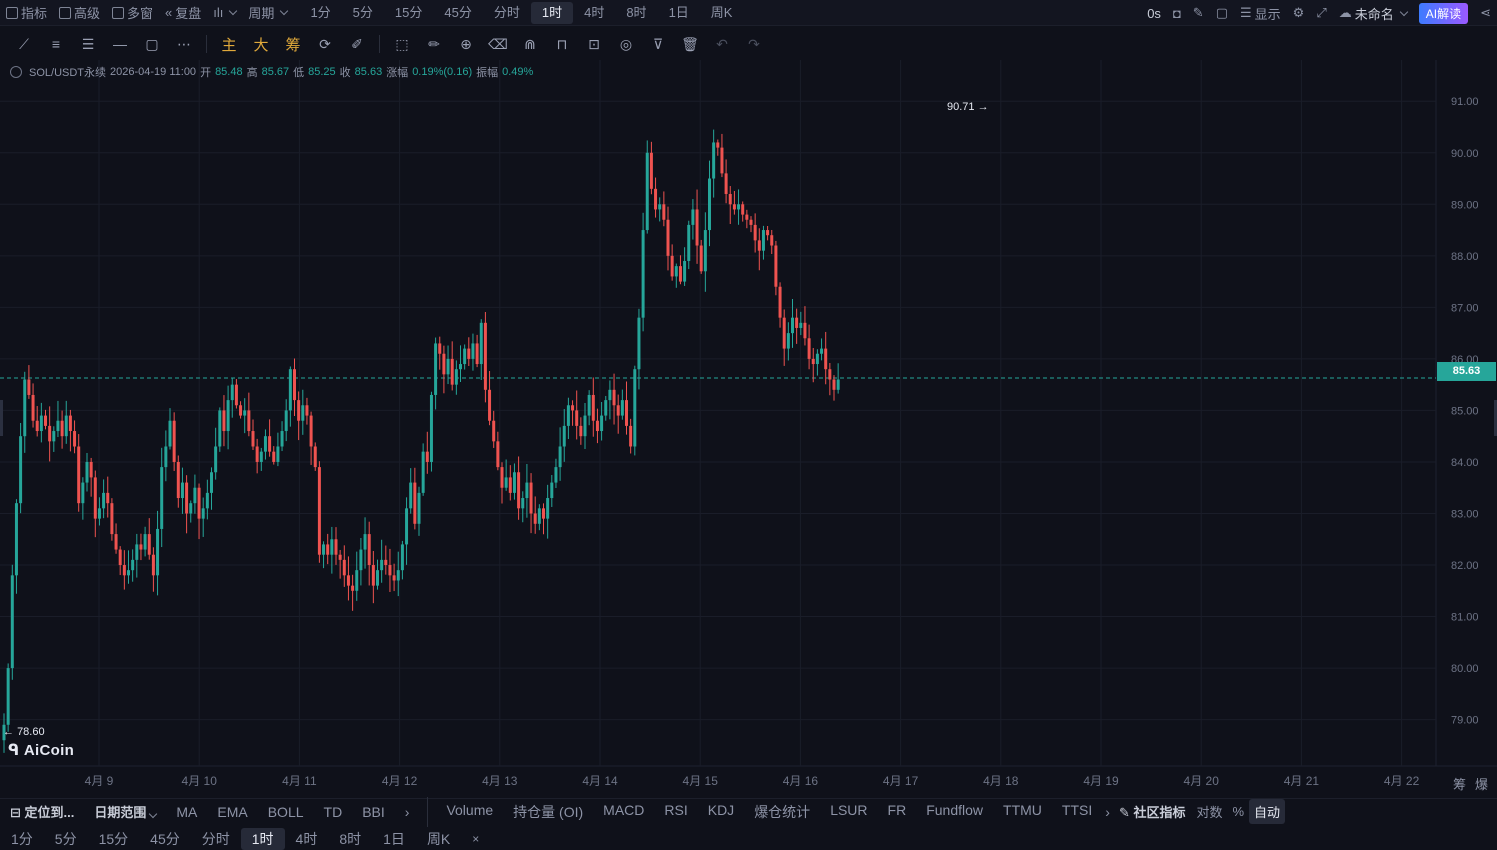 This screenshot has height=850, width=1497. What do you see at coordinates (782, 811) in the screenshot?
I see `sub-indicator-5: 爆仓统计` at bounding box center [782, 811].